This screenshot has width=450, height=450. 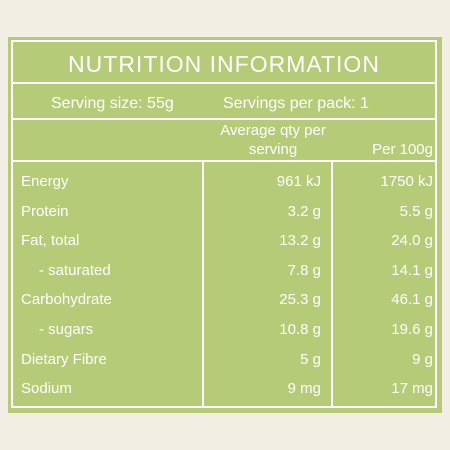 I want to click on nutrient-name: Energy, so click(x=45, y=181).